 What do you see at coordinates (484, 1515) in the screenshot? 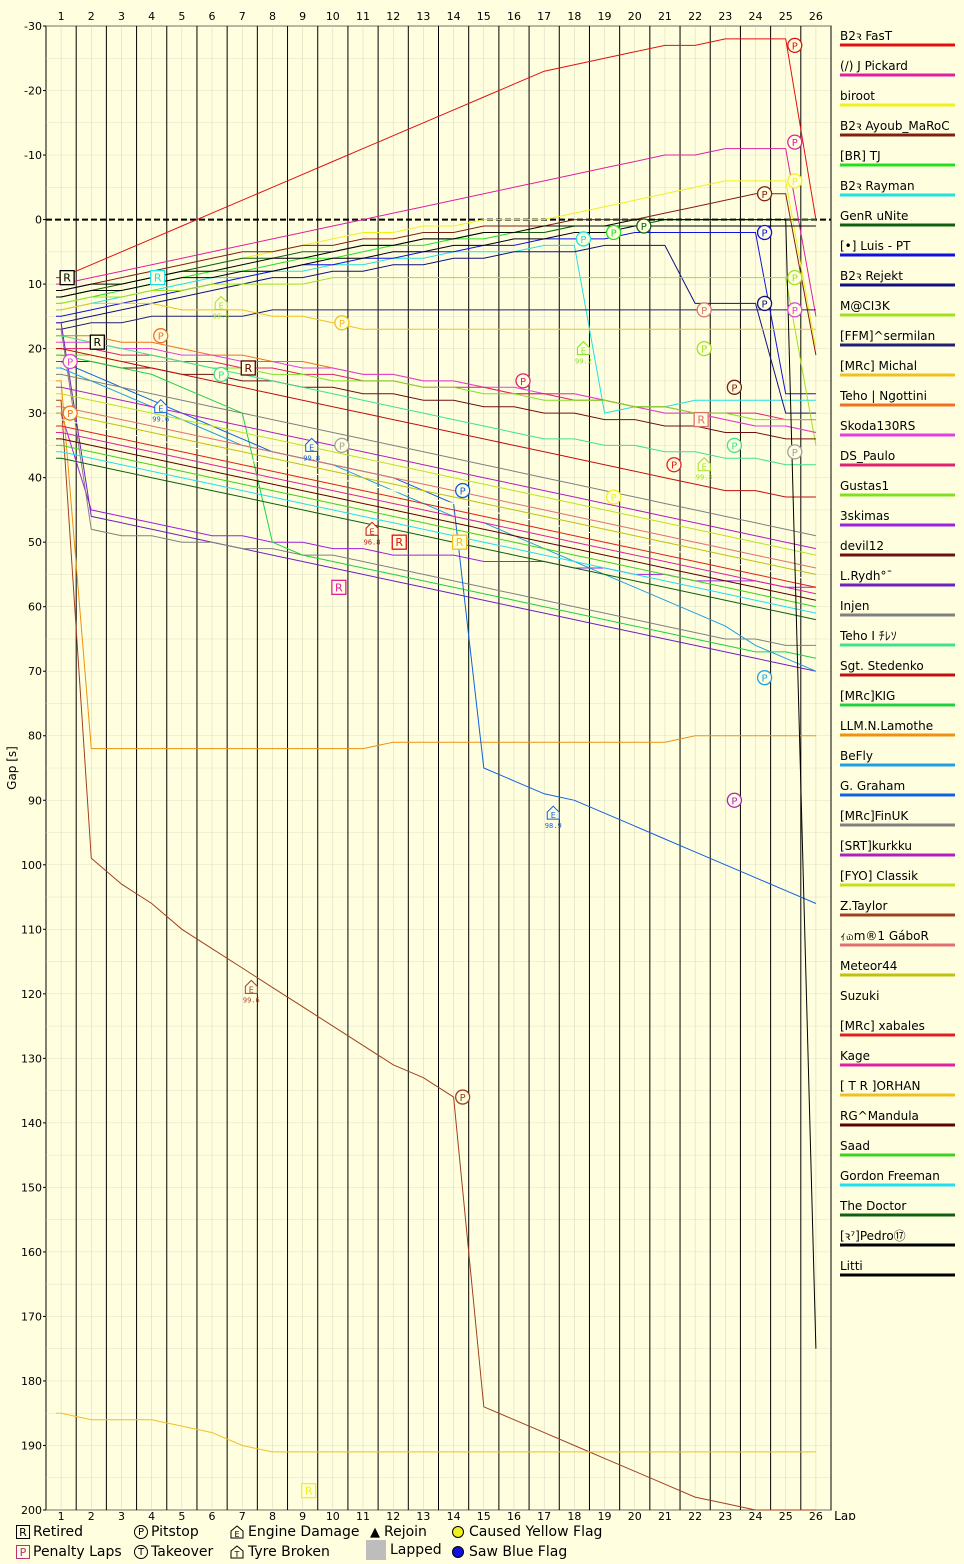
I see `x-tick-label-bottom: 15` at bounding box center [484, 1515].